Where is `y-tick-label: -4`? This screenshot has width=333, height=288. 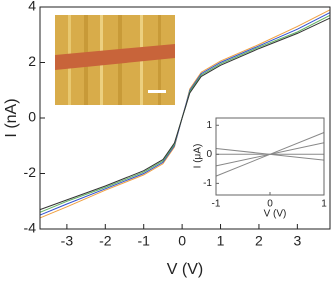 y-tick-label: -4 is located at coordinates (30, 228).